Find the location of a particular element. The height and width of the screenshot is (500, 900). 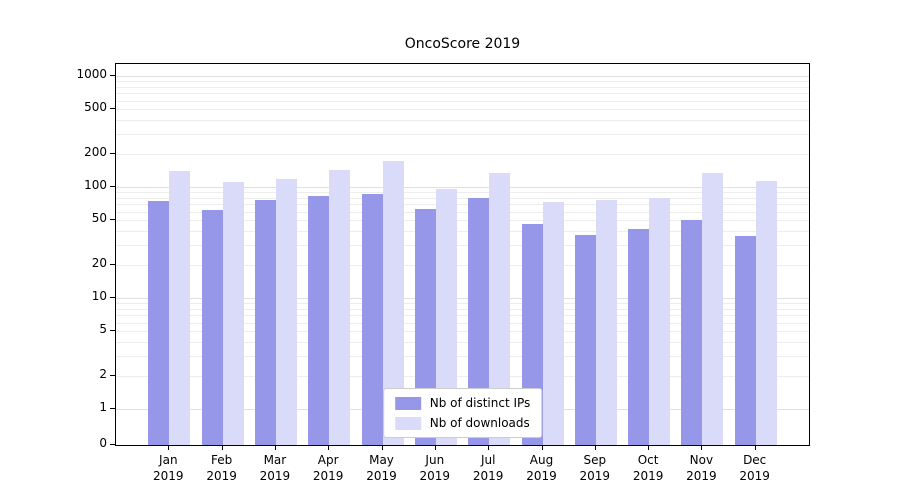

x-axis-tick-label: Apr 2019 is located at coordinates (328, 468).